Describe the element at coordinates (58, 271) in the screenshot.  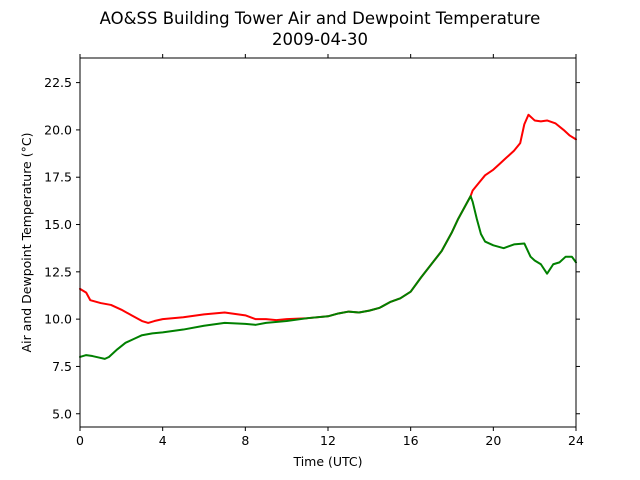
I see `y-tick-label: 12.5` at that location.